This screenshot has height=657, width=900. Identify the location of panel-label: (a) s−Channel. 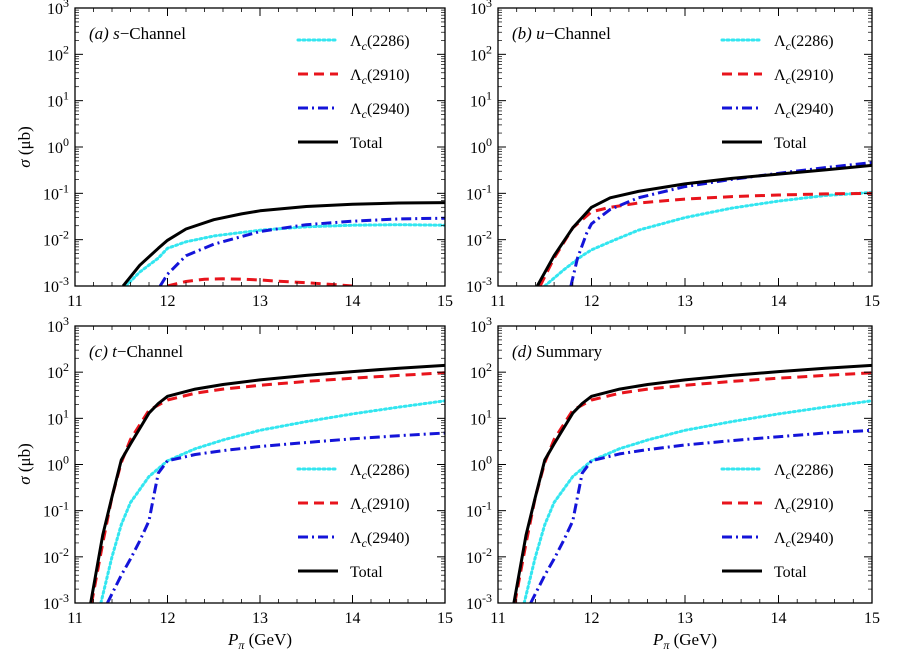
(137, 33).